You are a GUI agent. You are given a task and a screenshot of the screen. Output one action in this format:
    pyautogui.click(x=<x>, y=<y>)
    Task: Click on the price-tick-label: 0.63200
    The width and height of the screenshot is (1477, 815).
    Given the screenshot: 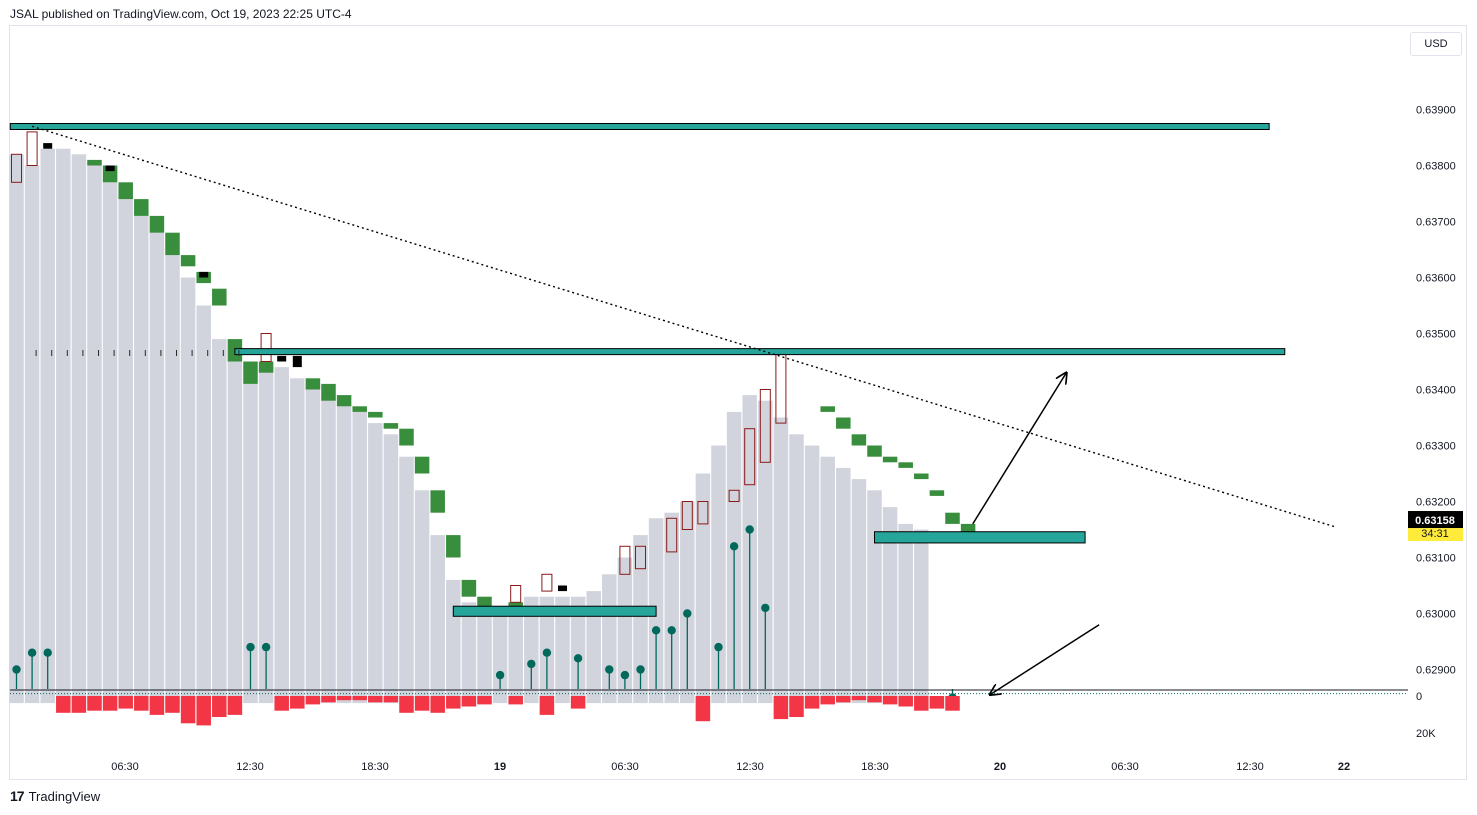 What is the action you would take?
    pyautogui.click(x=1436, y=503)
    